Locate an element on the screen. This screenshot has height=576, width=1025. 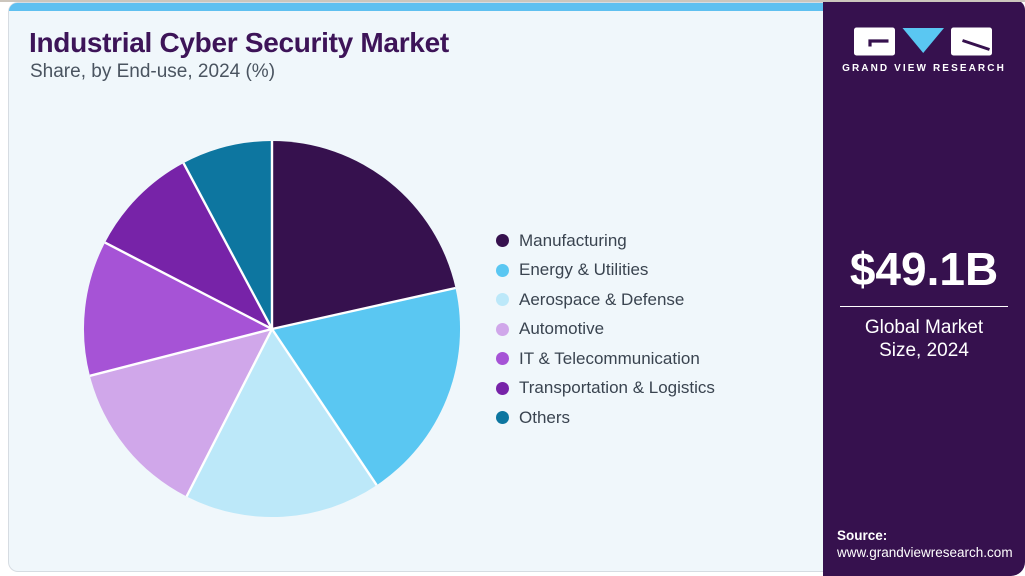
pie-slice-aerospace-defense is located at coordinates (281, 423).